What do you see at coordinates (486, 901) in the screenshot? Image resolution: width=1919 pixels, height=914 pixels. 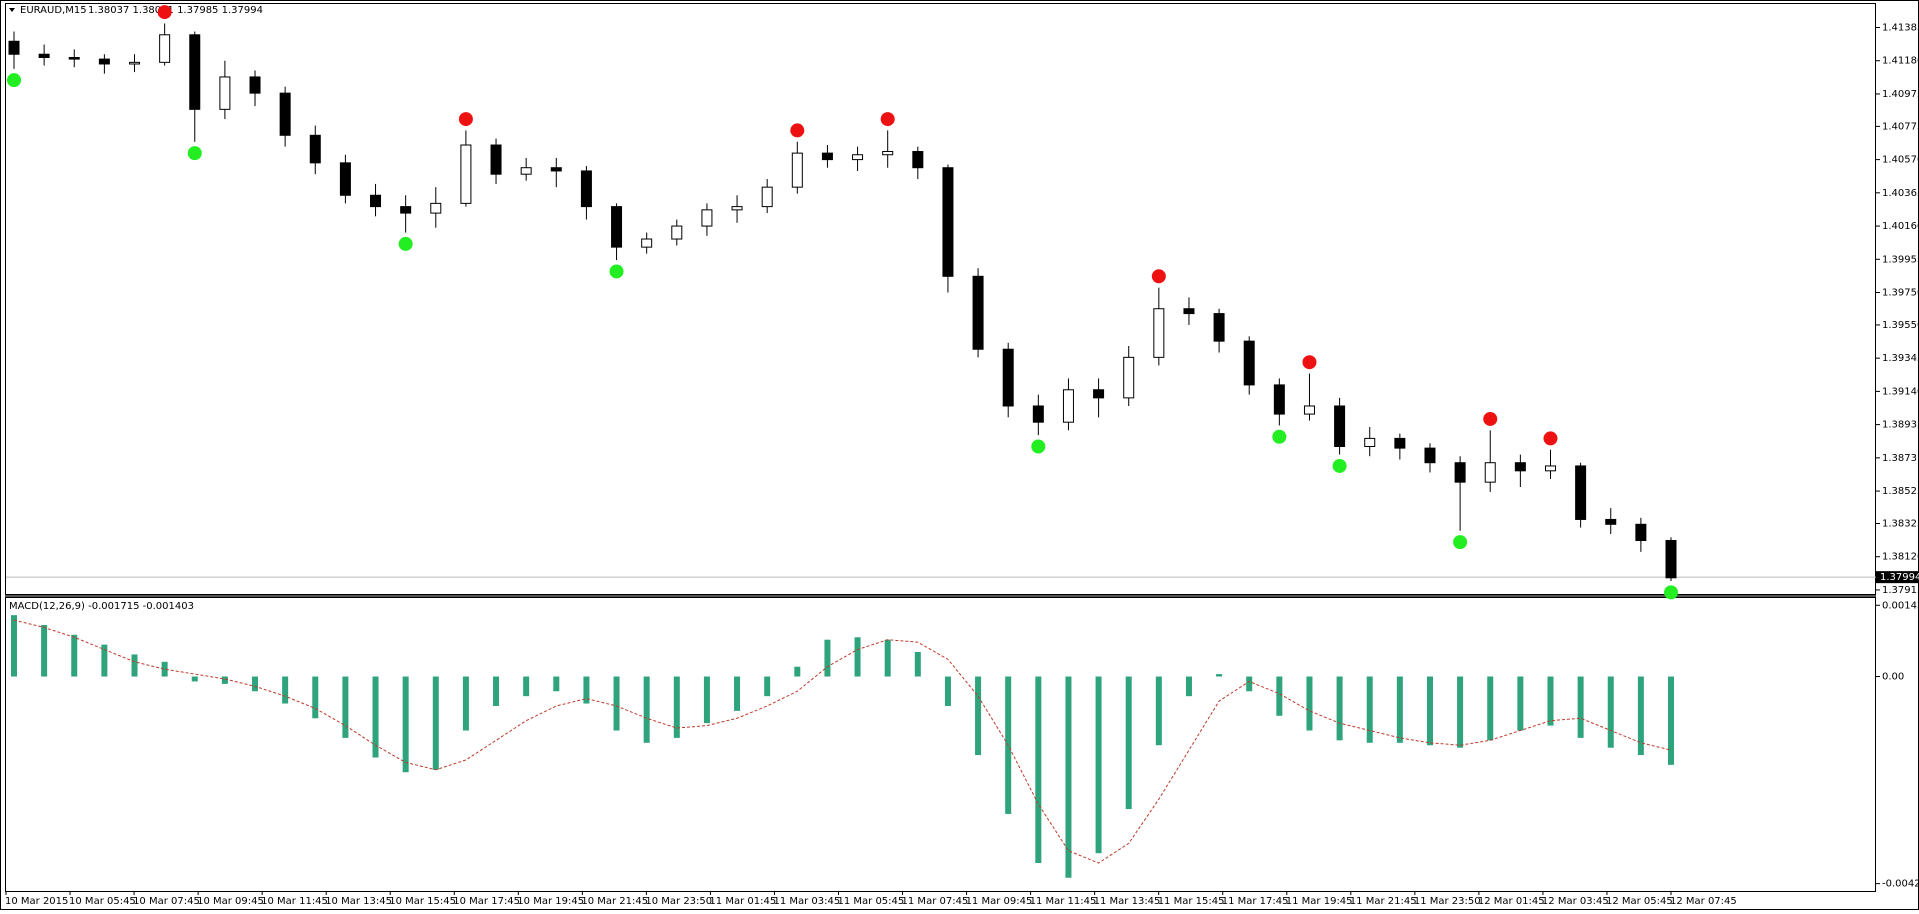 I see `x-tick-label: 10 Mar 17:45` at bounding box center [486, 901].